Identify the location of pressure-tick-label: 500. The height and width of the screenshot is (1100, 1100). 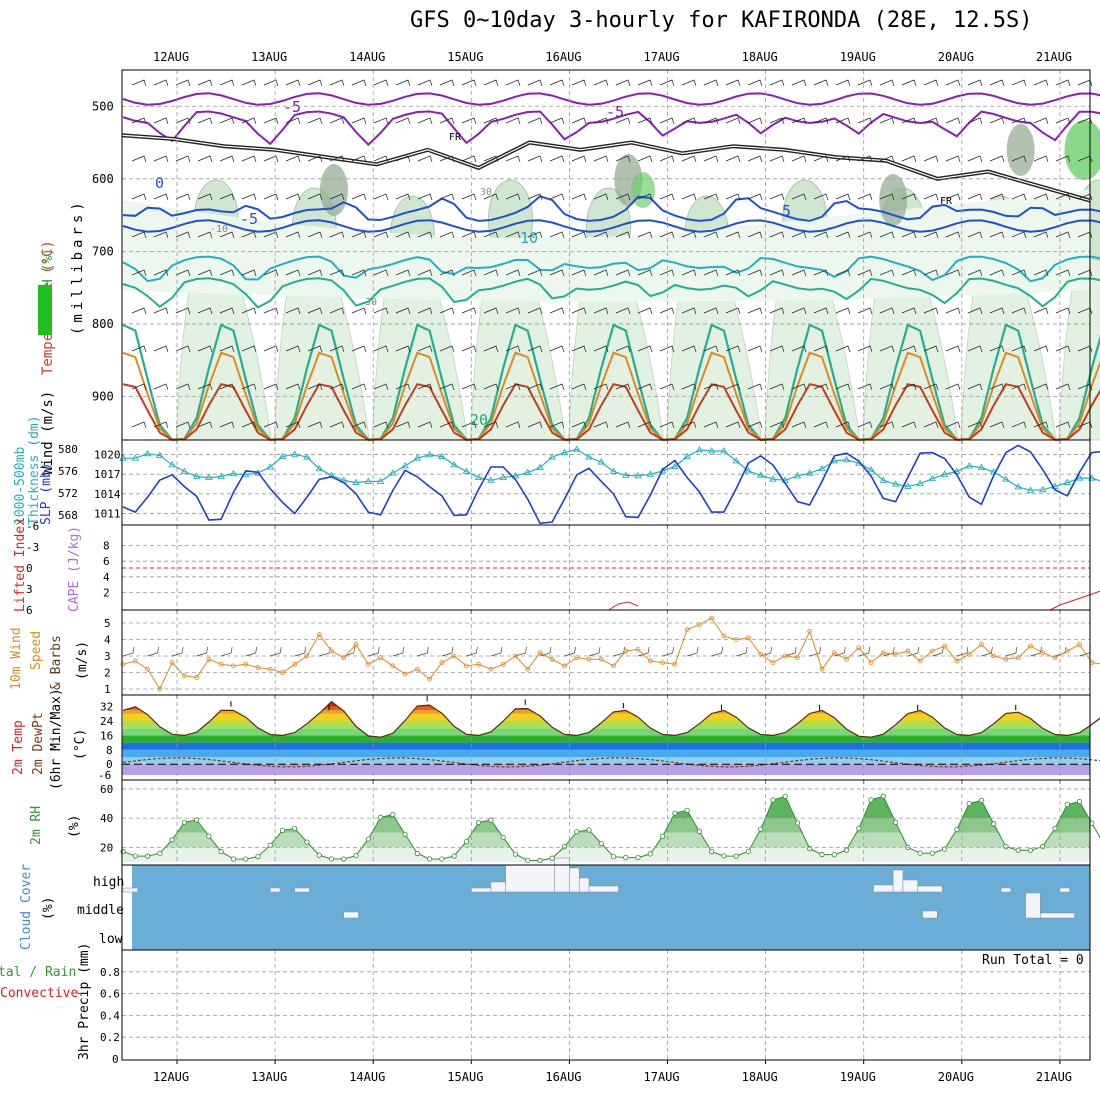
(103, 106).